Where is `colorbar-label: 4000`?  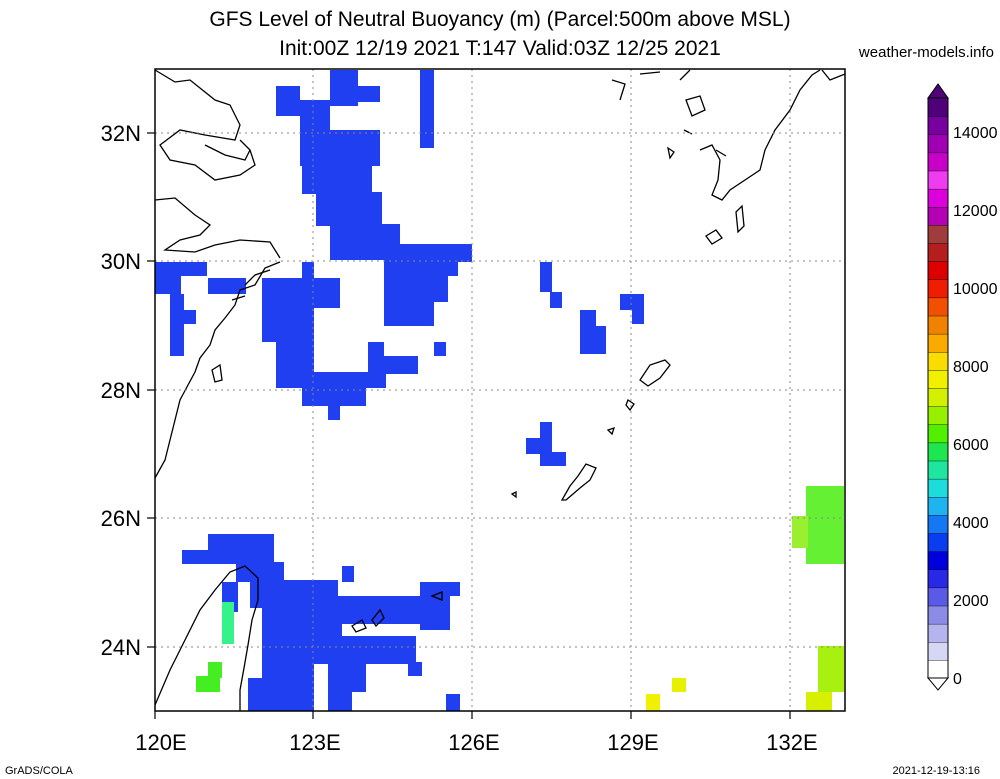 colorbar-label: 4000 is located at coordinates (971, 523).